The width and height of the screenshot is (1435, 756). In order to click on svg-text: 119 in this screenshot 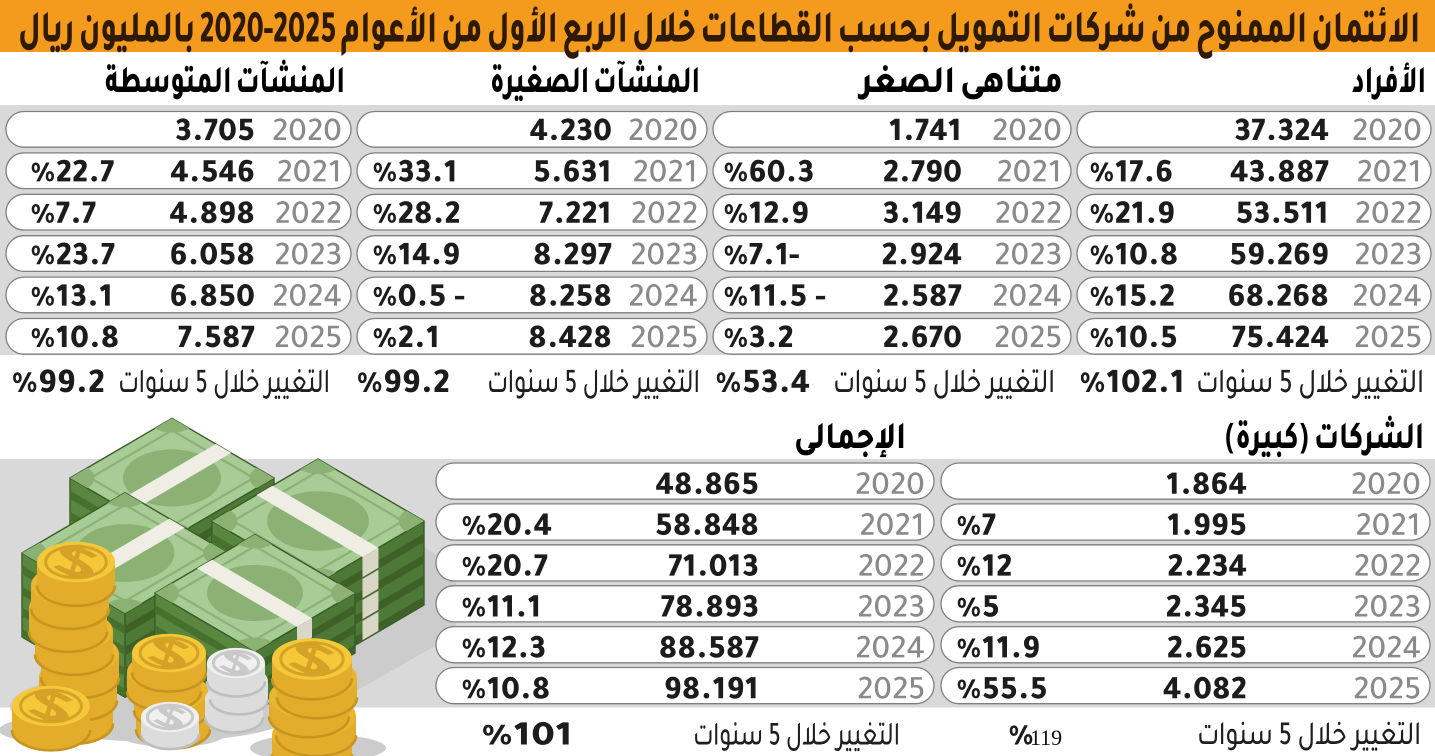, I will do `click(1046, 737)`.